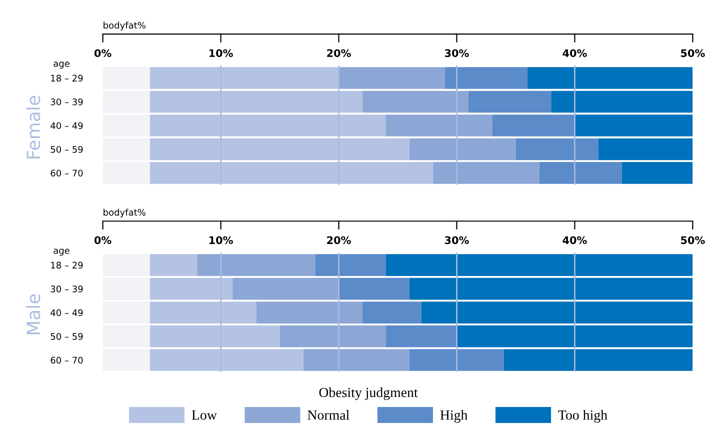  Describe the element at coordinates (204, 415) in the screenshot. I see `legend-label: Low` at that location.